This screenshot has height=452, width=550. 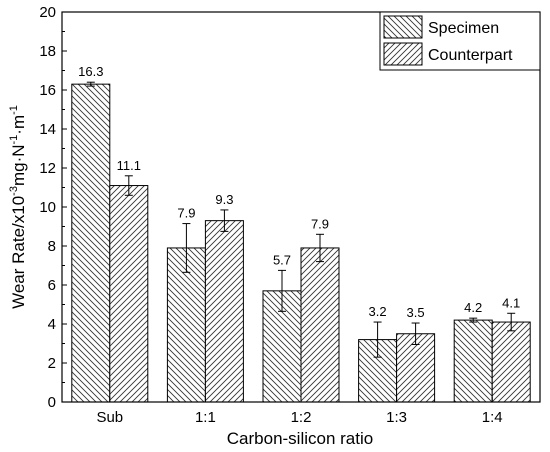 What do you see at coordinates (463, 28) in the screenshot?
I see `legend-label-specimen: Specimen` at bounding box center [463, 28].